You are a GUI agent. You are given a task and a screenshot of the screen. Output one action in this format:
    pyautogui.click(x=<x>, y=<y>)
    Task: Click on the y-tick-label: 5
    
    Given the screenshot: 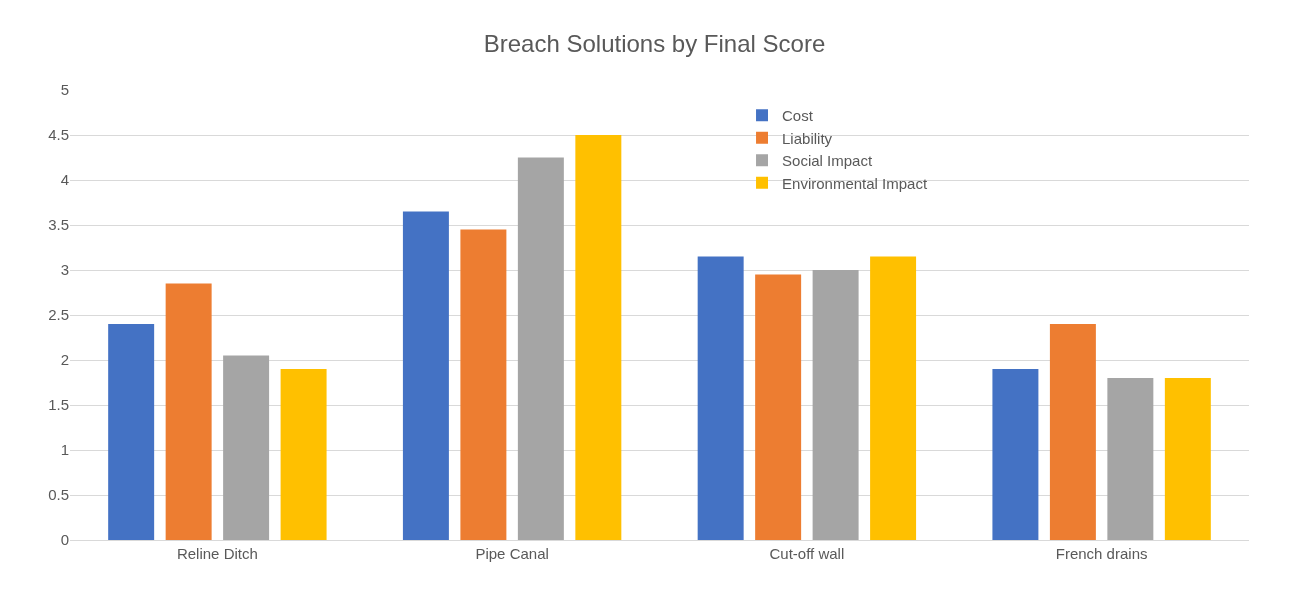 What is the action you would take?
    pyautogui.click(x=64, y=90)
    